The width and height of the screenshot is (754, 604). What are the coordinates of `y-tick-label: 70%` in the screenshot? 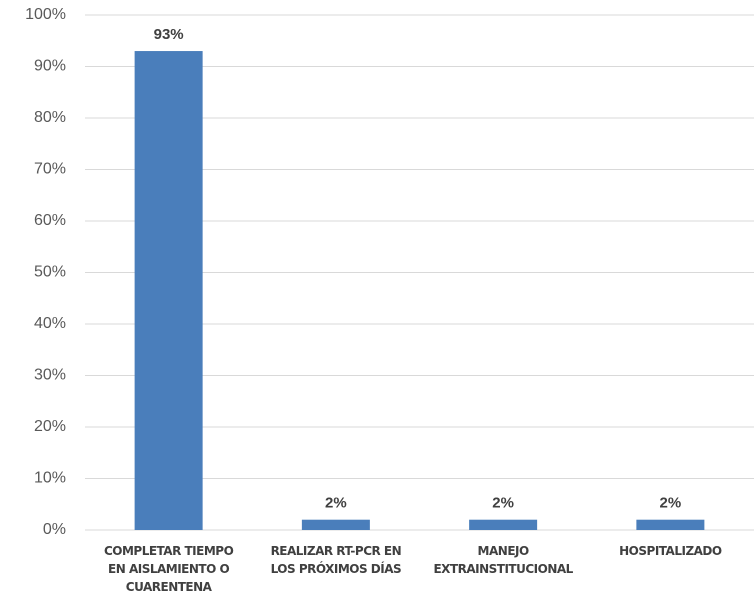 It's located at (50, 169).